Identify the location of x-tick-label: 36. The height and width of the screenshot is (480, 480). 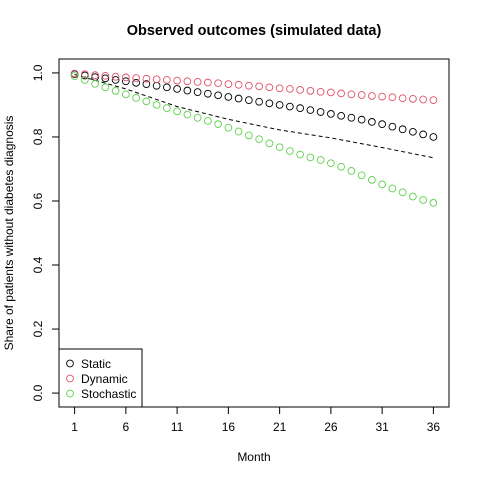
(434, 427).